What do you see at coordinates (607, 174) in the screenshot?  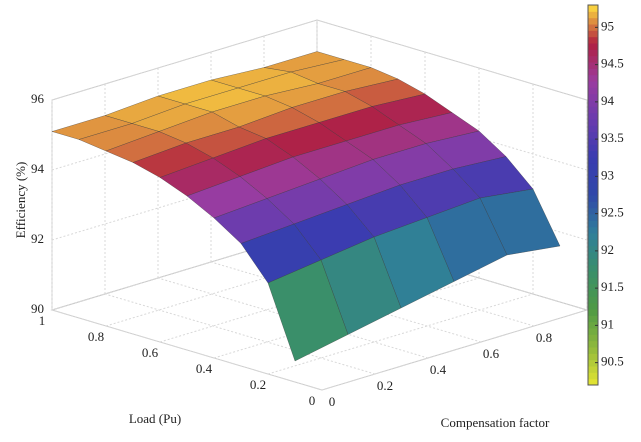 I see `colorbar-tick-label: 93` at bounding box center [607, 174].